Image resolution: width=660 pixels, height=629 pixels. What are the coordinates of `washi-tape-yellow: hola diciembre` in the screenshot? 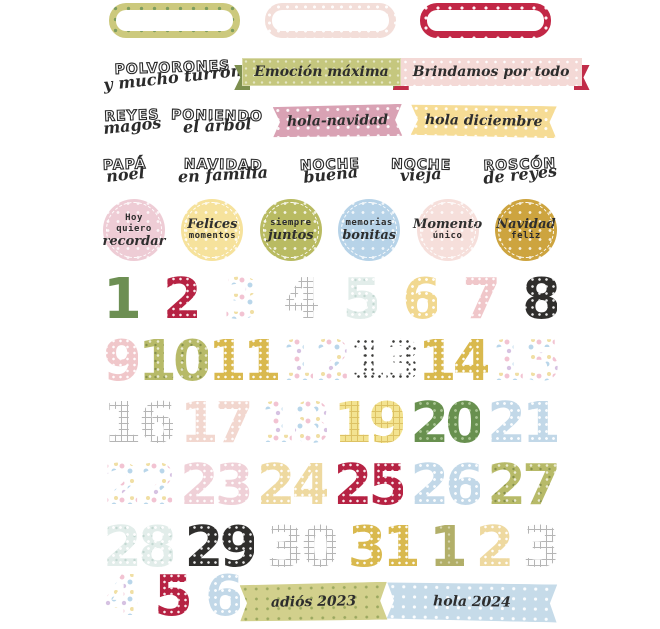 It's located at (484, 121).